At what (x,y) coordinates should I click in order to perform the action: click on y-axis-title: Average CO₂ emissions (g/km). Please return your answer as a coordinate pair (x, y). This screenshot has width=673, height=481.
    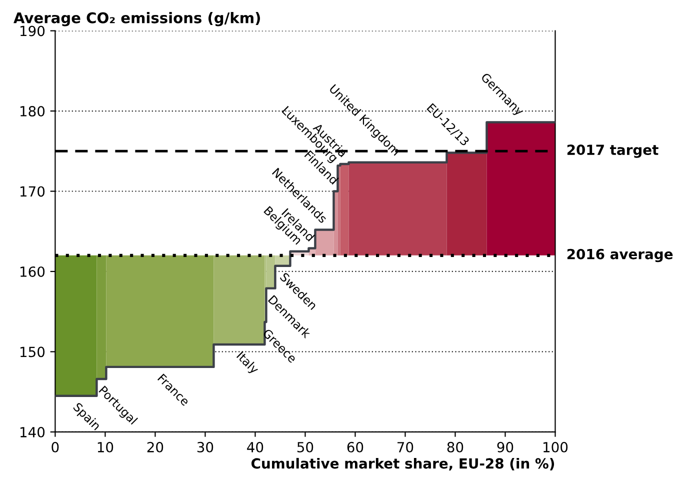
    Looking at the image, I should click on (137, 19).